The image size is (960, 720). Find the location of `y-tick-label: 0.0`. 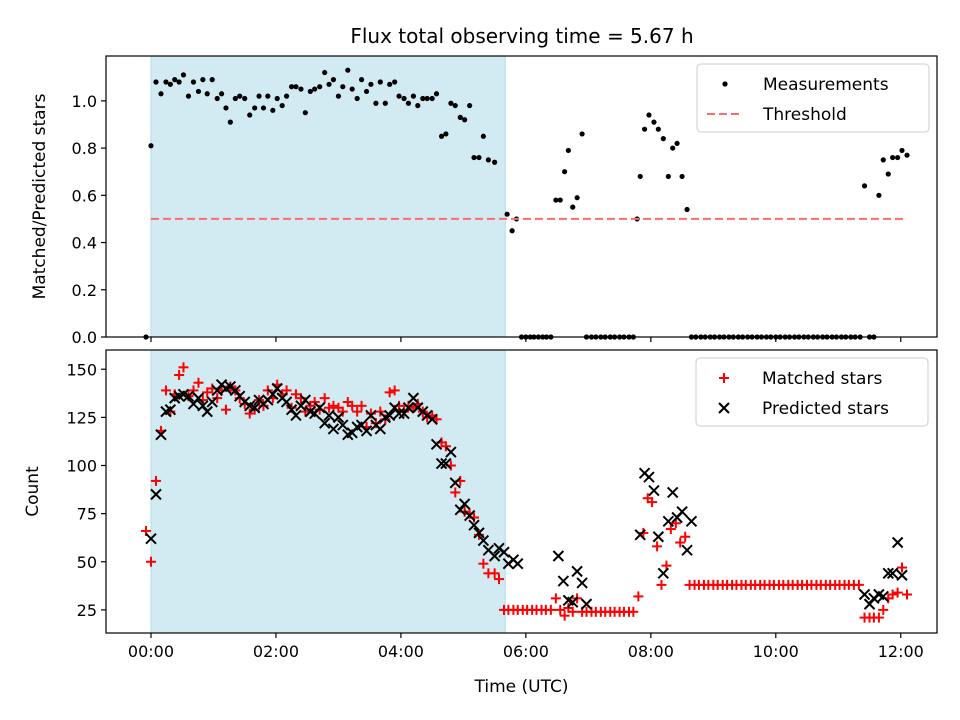

y-tick-label: 0.0 is located at coordinates (84, 337).